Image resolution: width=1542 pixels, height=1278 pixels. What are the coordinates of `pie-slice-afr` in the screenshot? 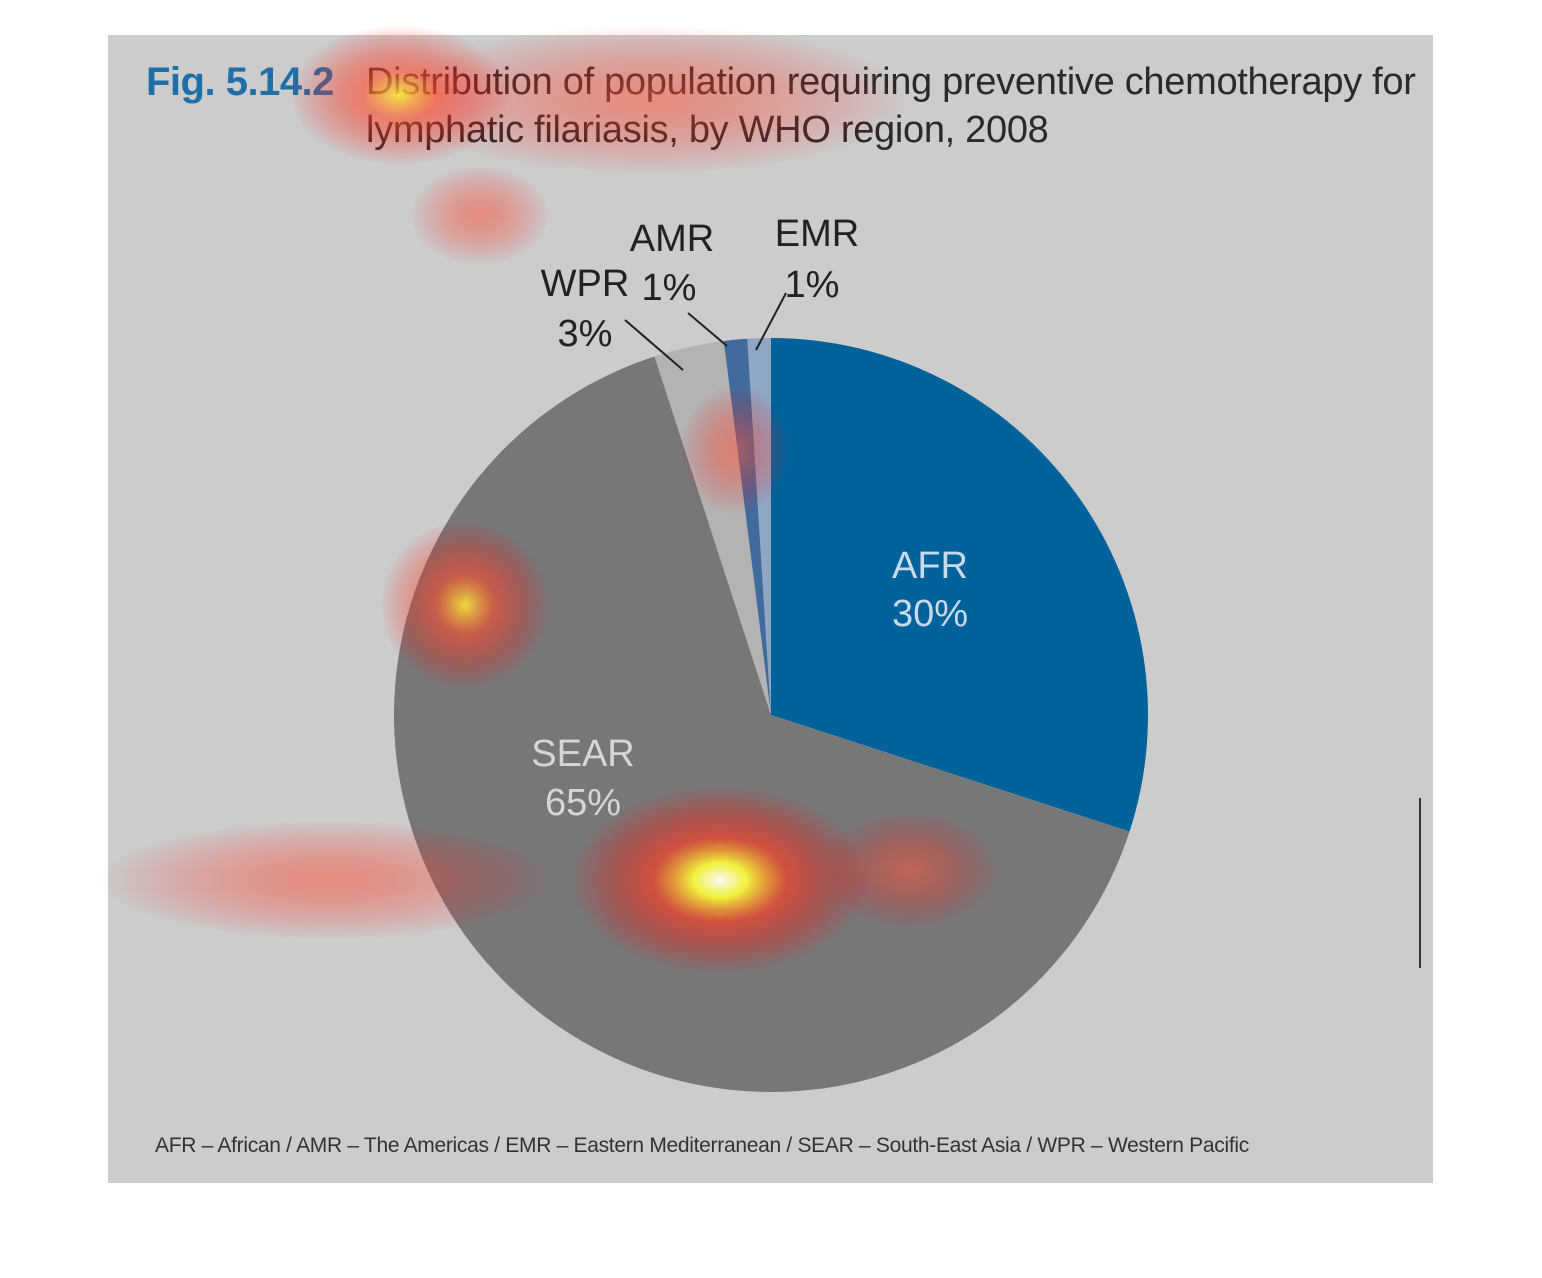 It's located at (960, 585).